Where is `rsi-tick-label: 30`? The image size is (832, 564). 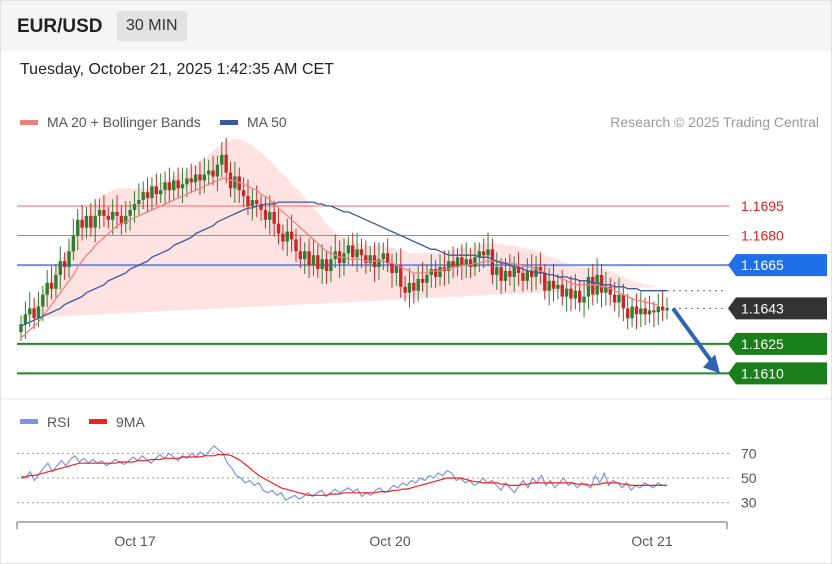 rsi-tick-label: 30 is located at coordinates (749, 503).